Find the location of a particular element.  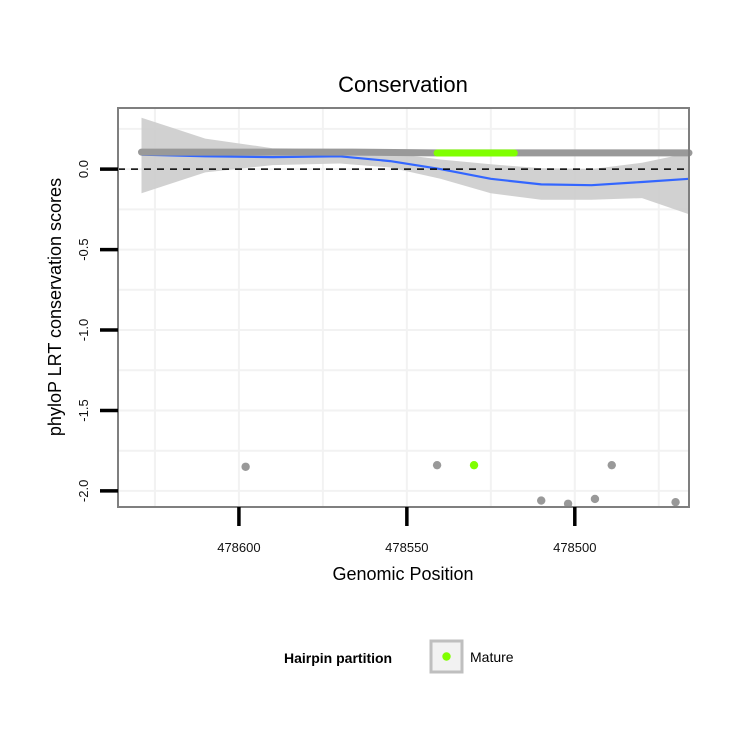

x-tick-label: 478550 is located at coordinates (406, 547).